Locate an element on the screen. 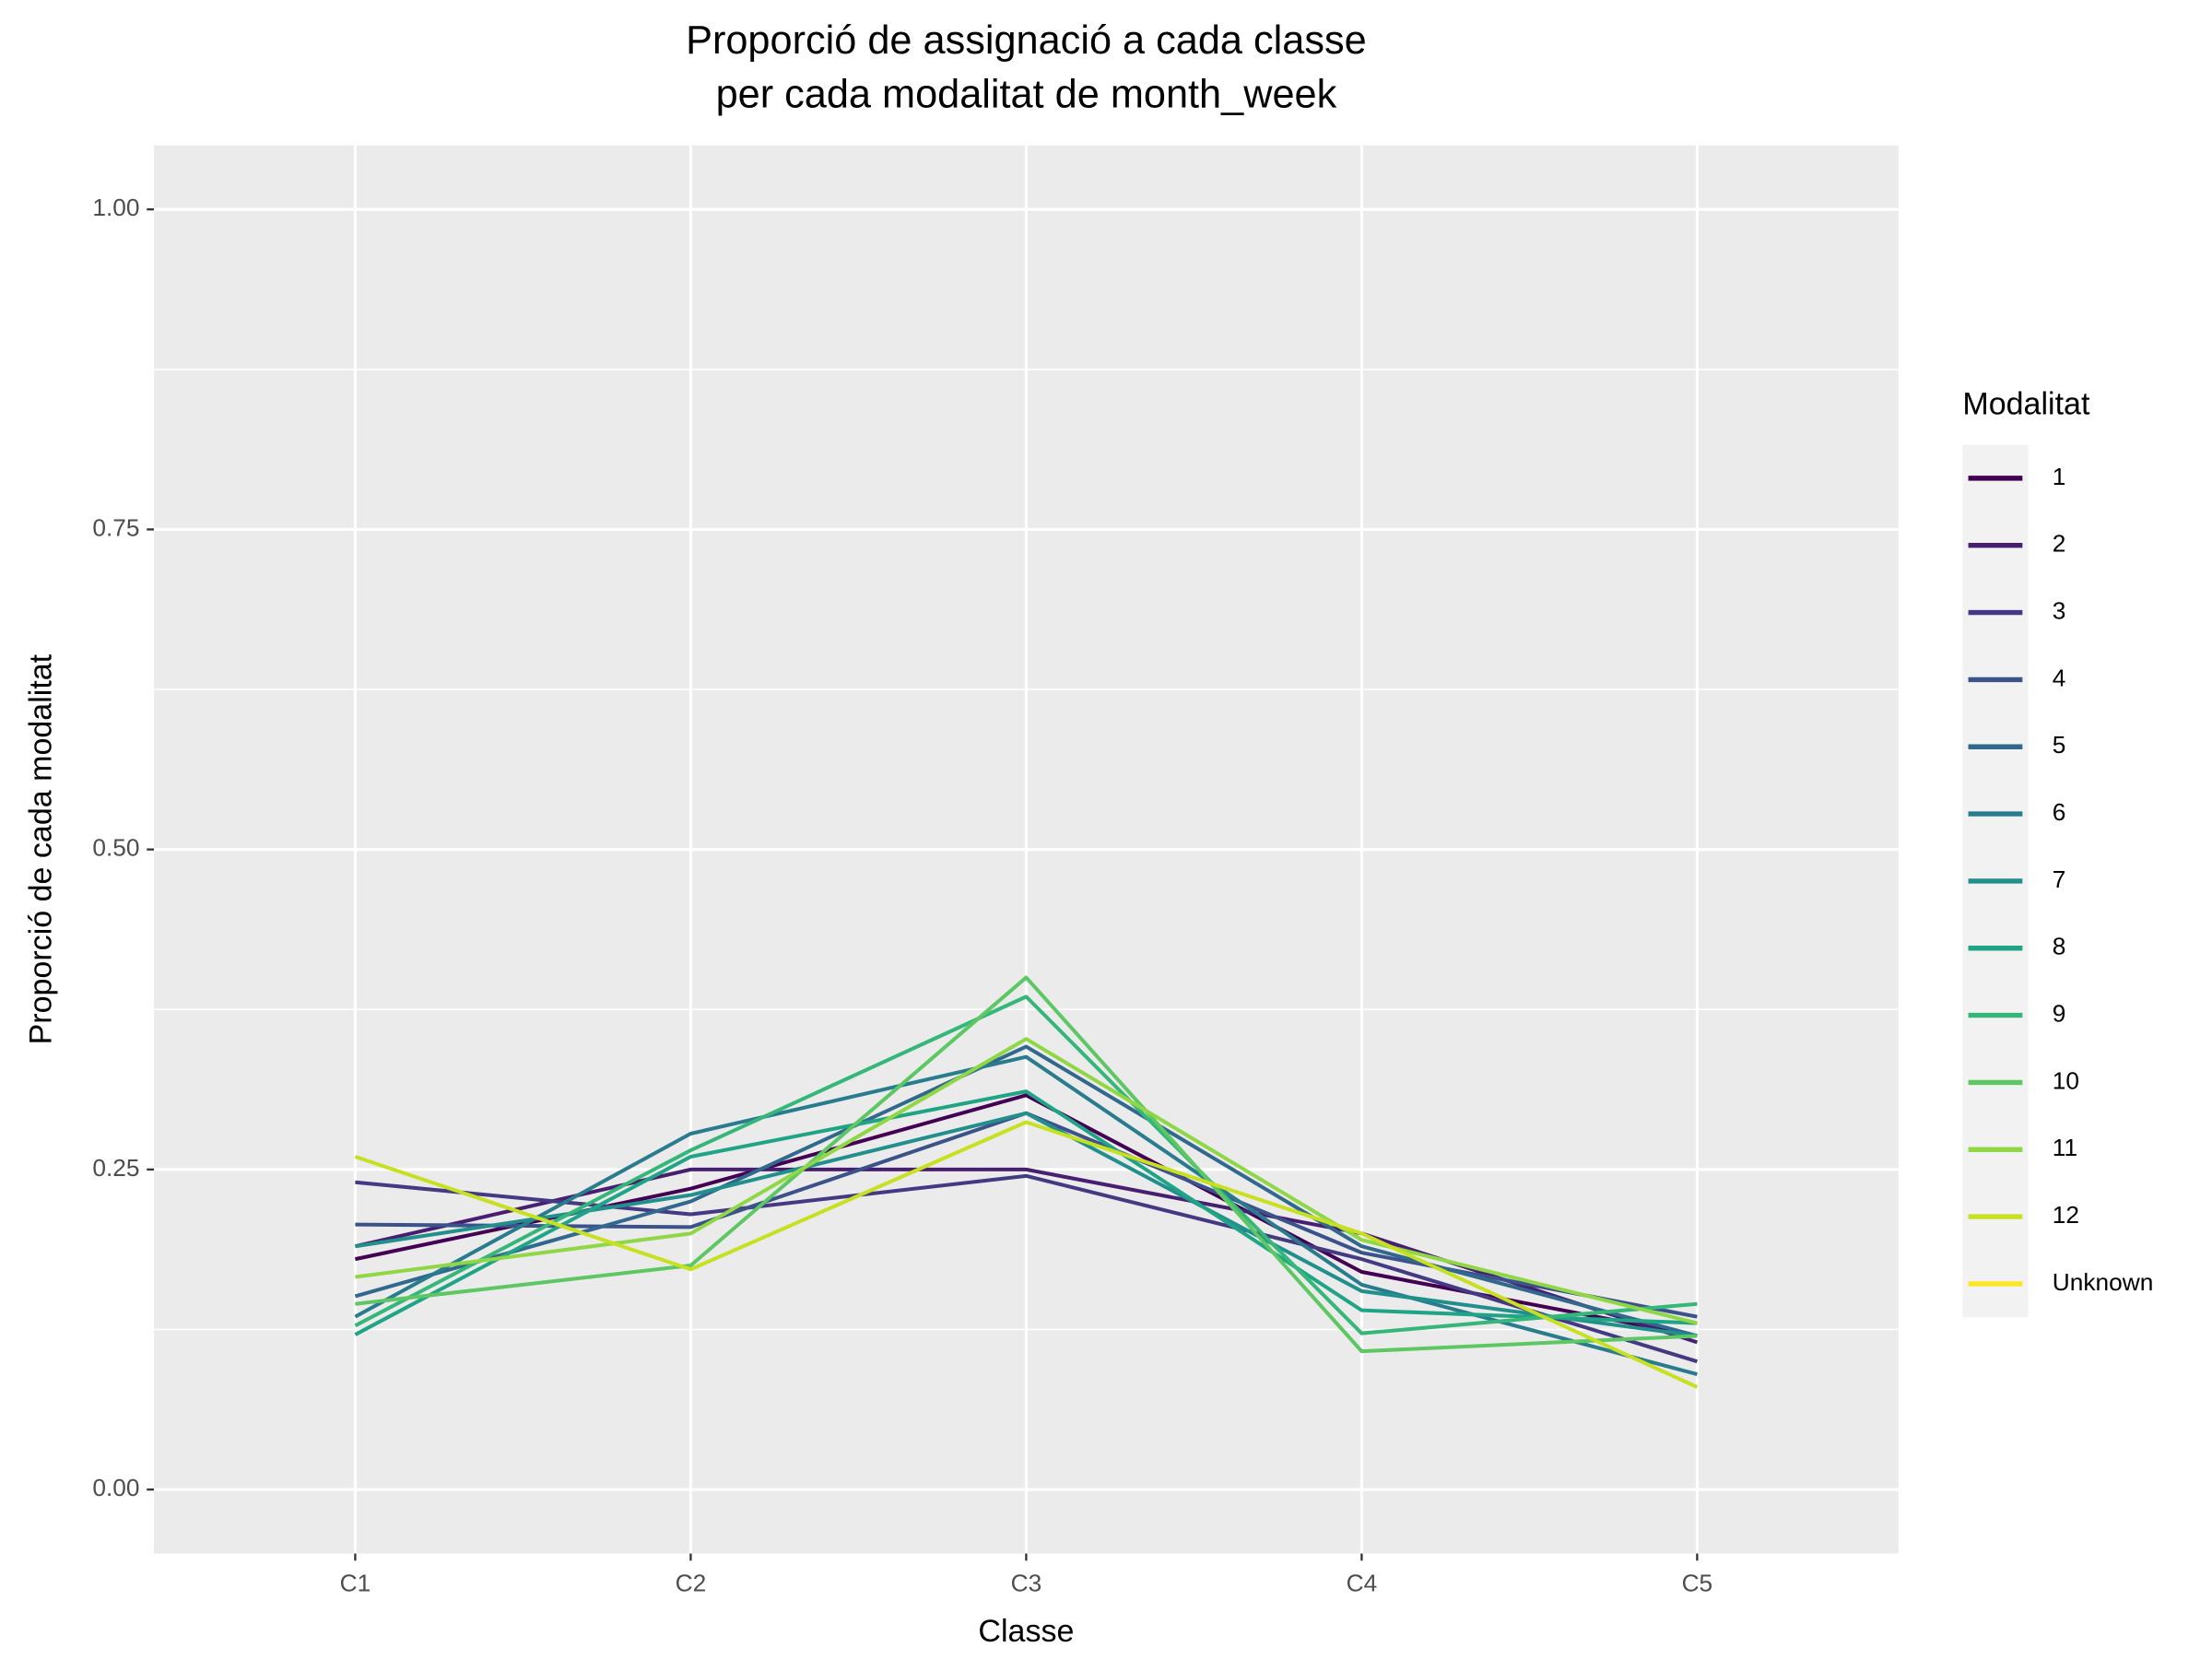  y-tick-label: 1.00 is located at coordinates (115, 207).